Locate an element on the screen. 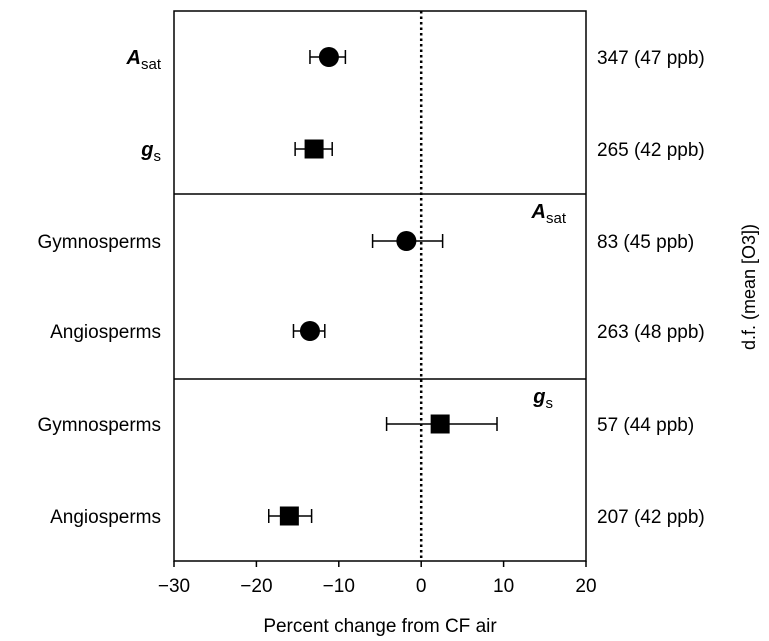 This screenshot has width=769, height=641. panel-labels: Asat gs is located at coordinates (549, 306).